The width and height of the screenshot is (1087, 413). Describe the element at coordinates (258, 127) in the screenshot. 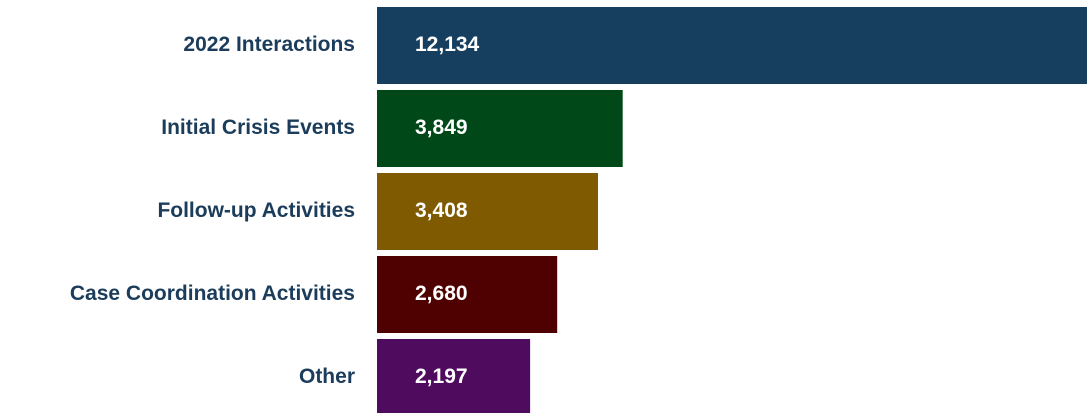

I see `category-label: Initial Crisis Events` at that location.